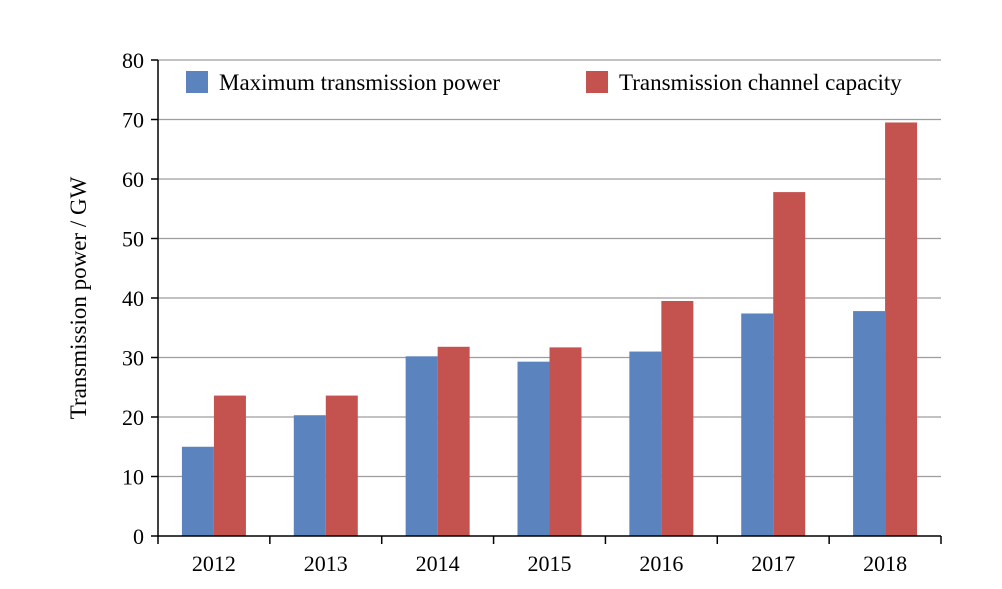 This screenshot has height=589, width=1002. I want to click on y-tick-label: 0, so click(138, 536).